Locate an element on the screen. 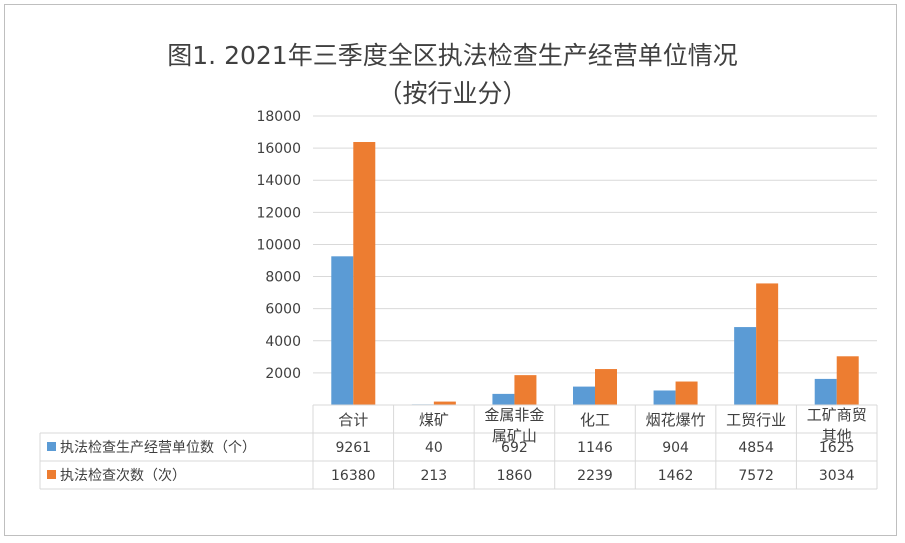 The height and width of the screenshot is (543, 905). x-category-label: 工矿商贸 is located at coordinates (837, 415).